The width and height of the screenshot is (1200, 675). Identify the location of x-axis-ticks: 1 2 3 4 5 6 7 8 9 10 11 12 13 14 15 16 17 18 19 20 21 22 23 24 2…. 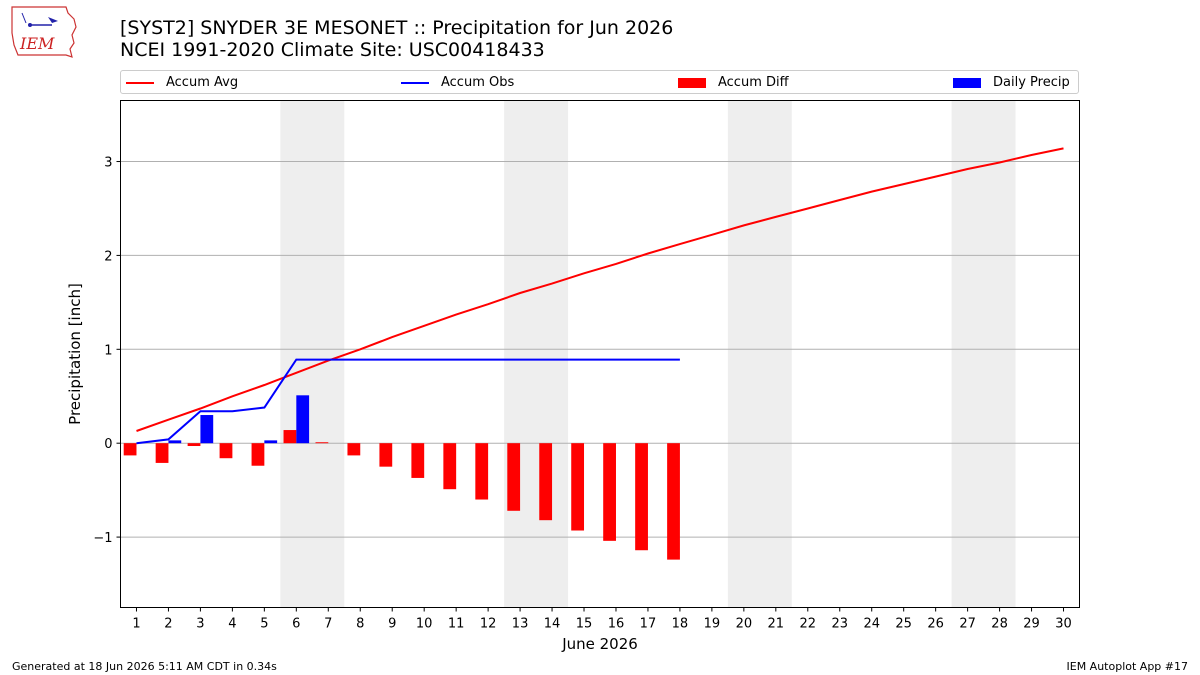
(602, 619).